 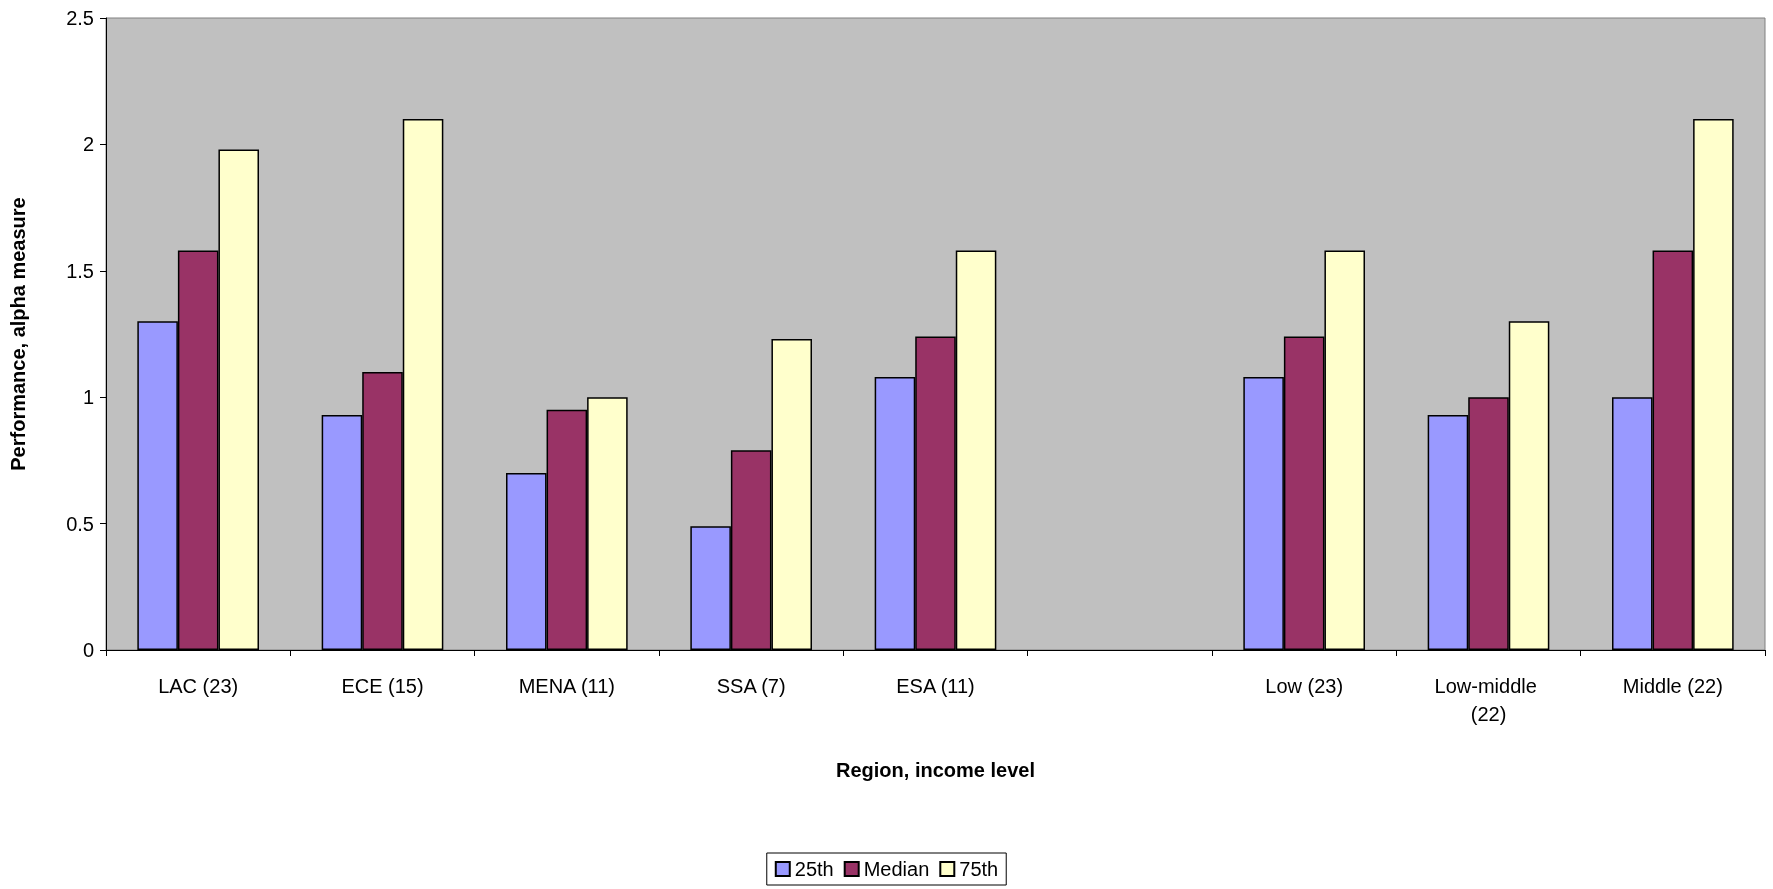 What do you see at coordinates (979, 869) in the screenshot?
I see `legend-label: 75th` at bounding box center [979, 869].